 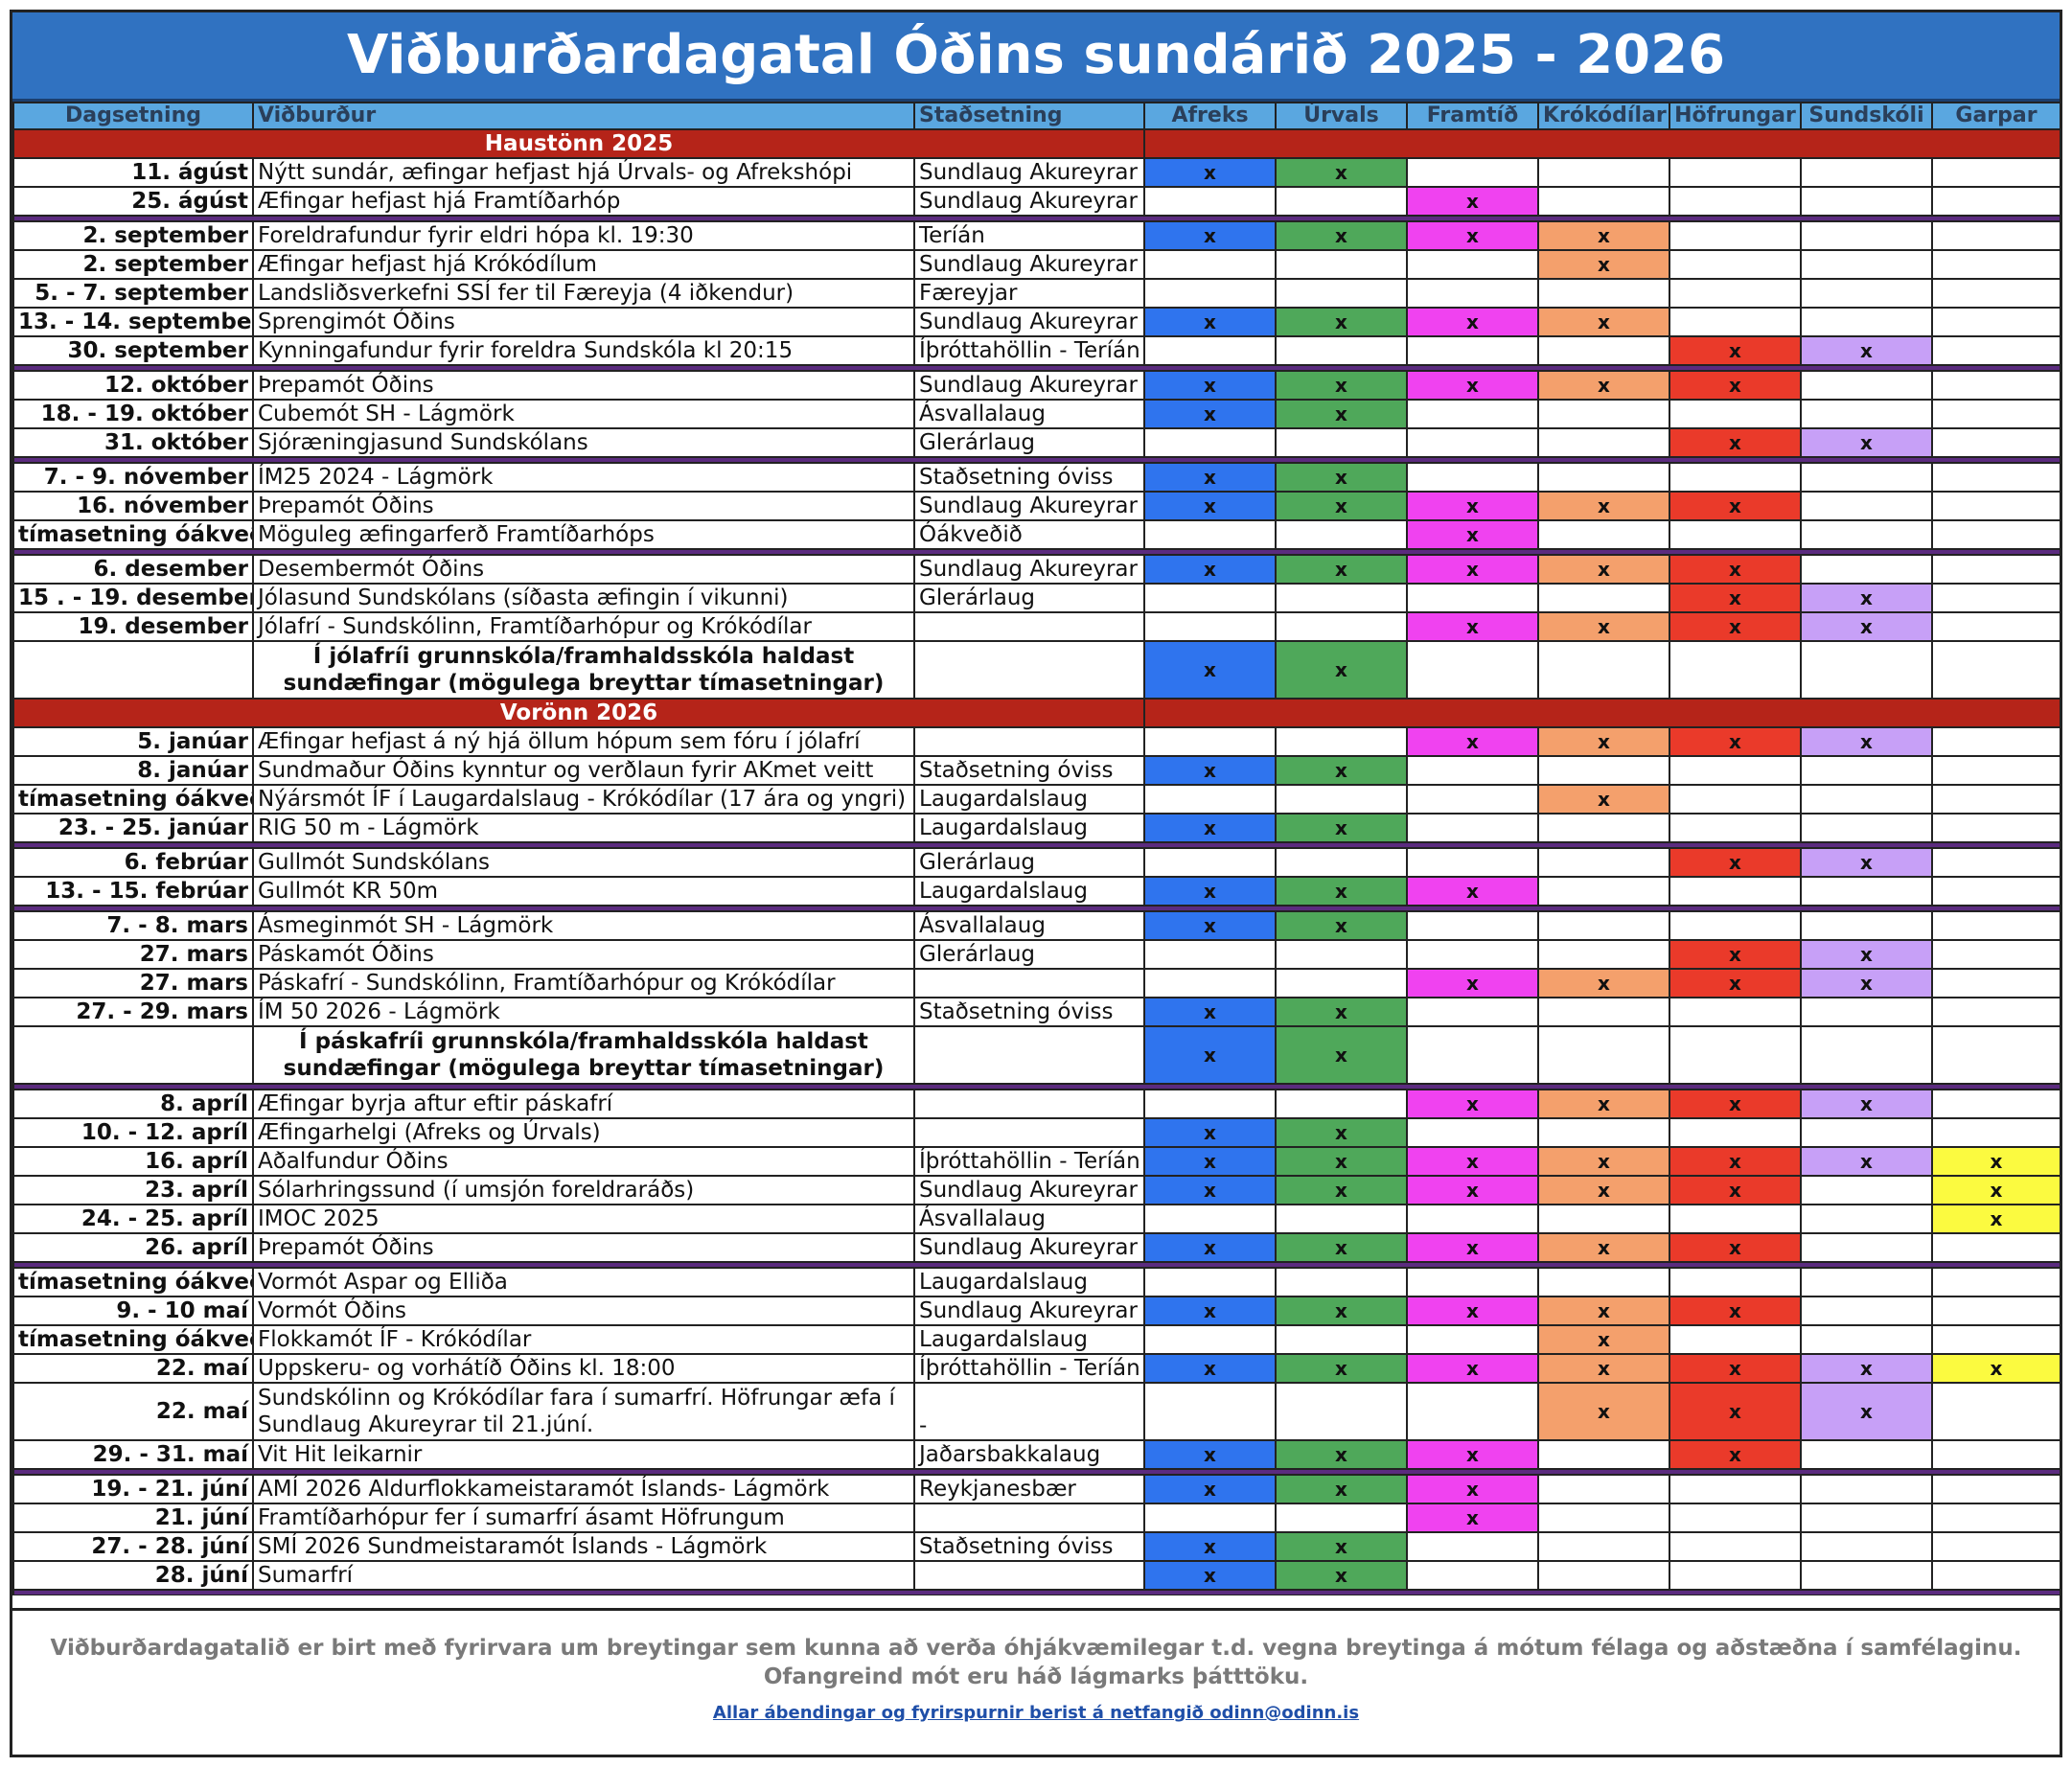 What do you see at coordinates (584, 926) in the screenshot?
I see `event-name: Ásmeginmót SH - Lágmörk` at bounding box center [584, 926].